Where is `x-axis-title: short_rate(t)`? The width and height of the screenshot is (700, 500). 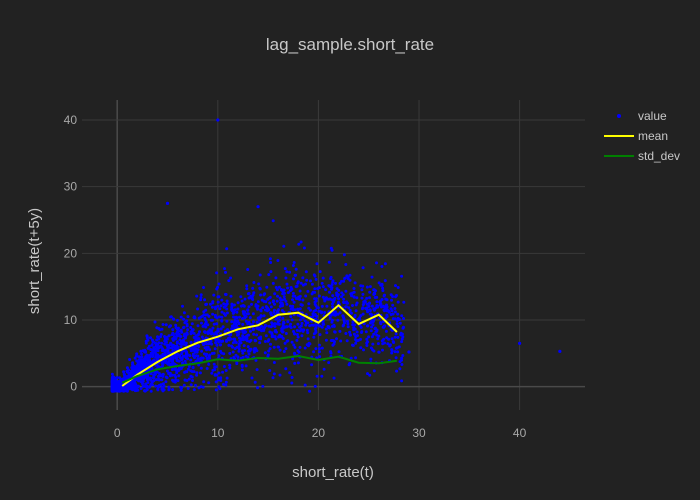
x-axis-title: short_rate(t) is located at coordinates (333, 472).